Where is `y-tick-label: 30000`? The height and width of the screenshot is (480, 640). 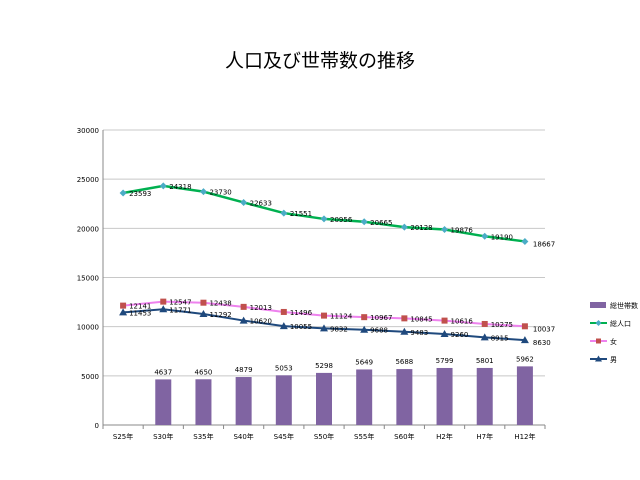
y-tick-label: 30000 is located at coordinates (88, 131).